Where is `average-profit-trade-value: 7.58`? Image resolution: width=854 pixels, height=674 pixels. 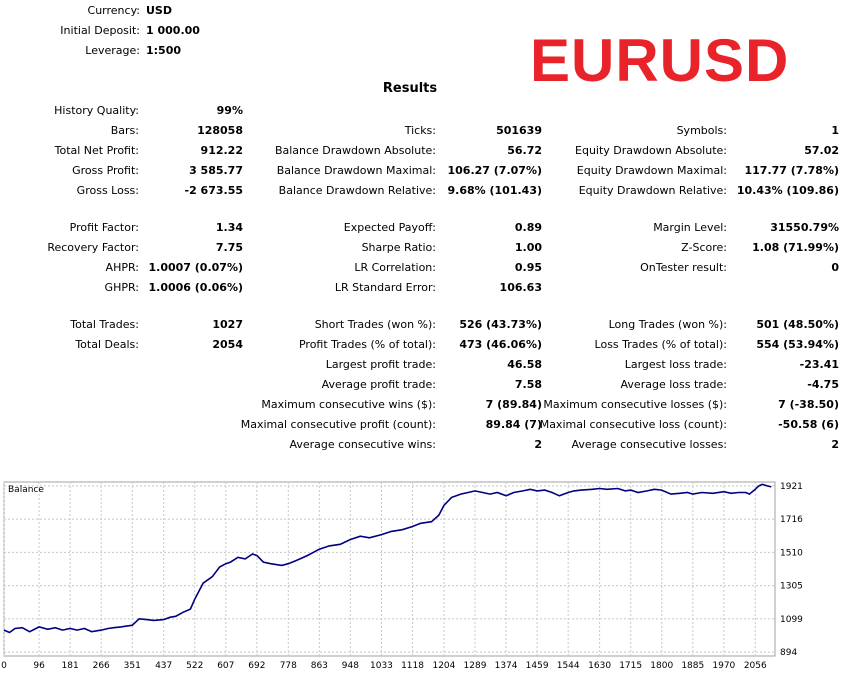
average-profit-trade-value: 7.58 is located at coordinates (528, 384).